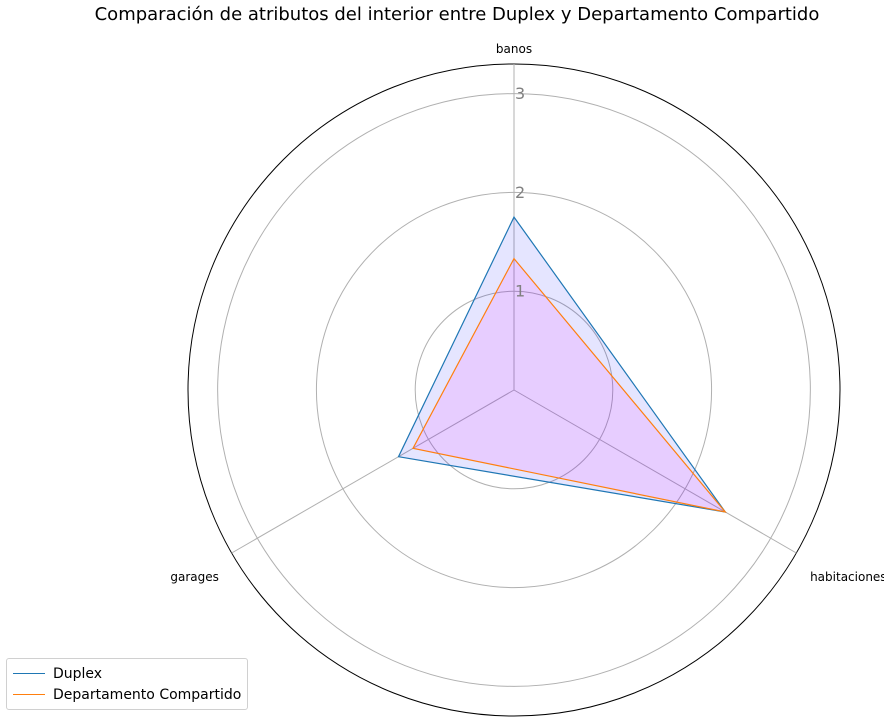  What do you see at coordinates (847, 577) in the screenshot?
I see `axis-label-habitaciones: habitaciones` at bounding box center [847, 577].